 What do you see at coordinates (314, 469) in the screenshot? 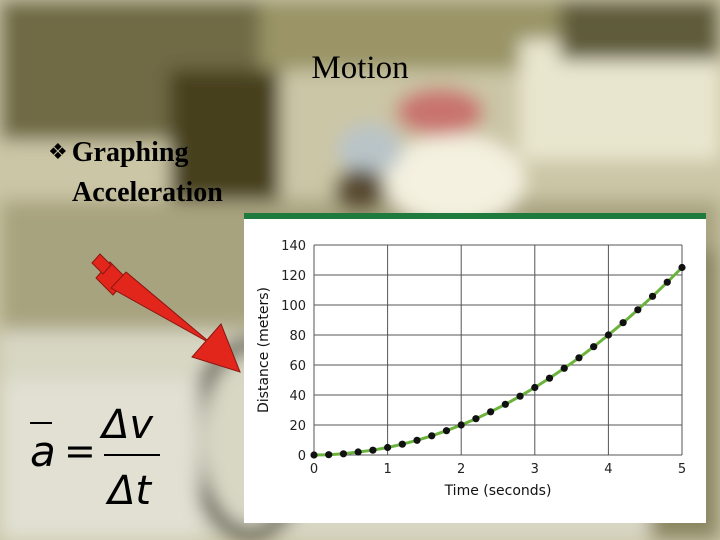
I see `x-tick-label: 0` at bounding box center [314, 469].